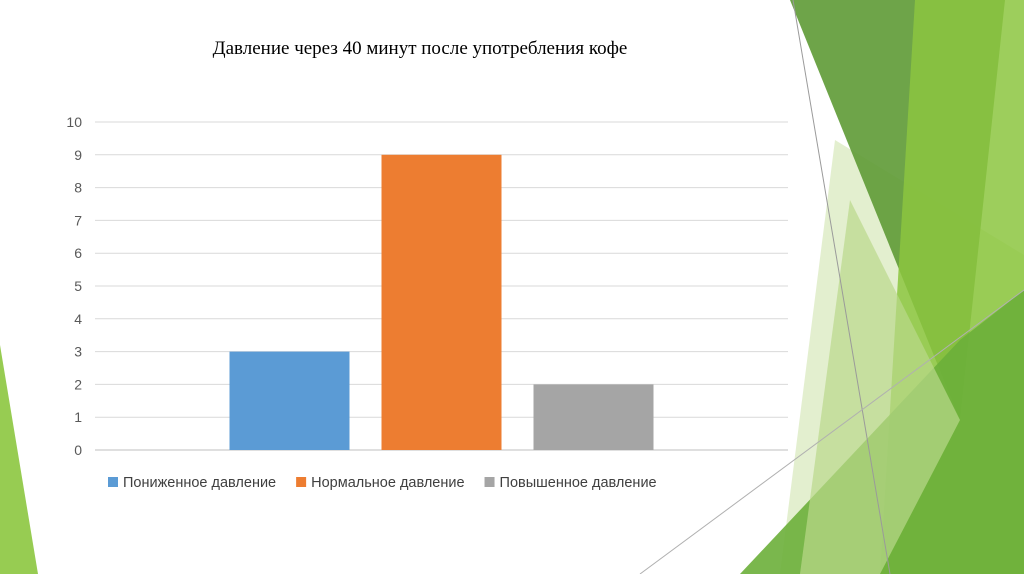  I want to click on y-tick-label: 3, so click(78, 352).